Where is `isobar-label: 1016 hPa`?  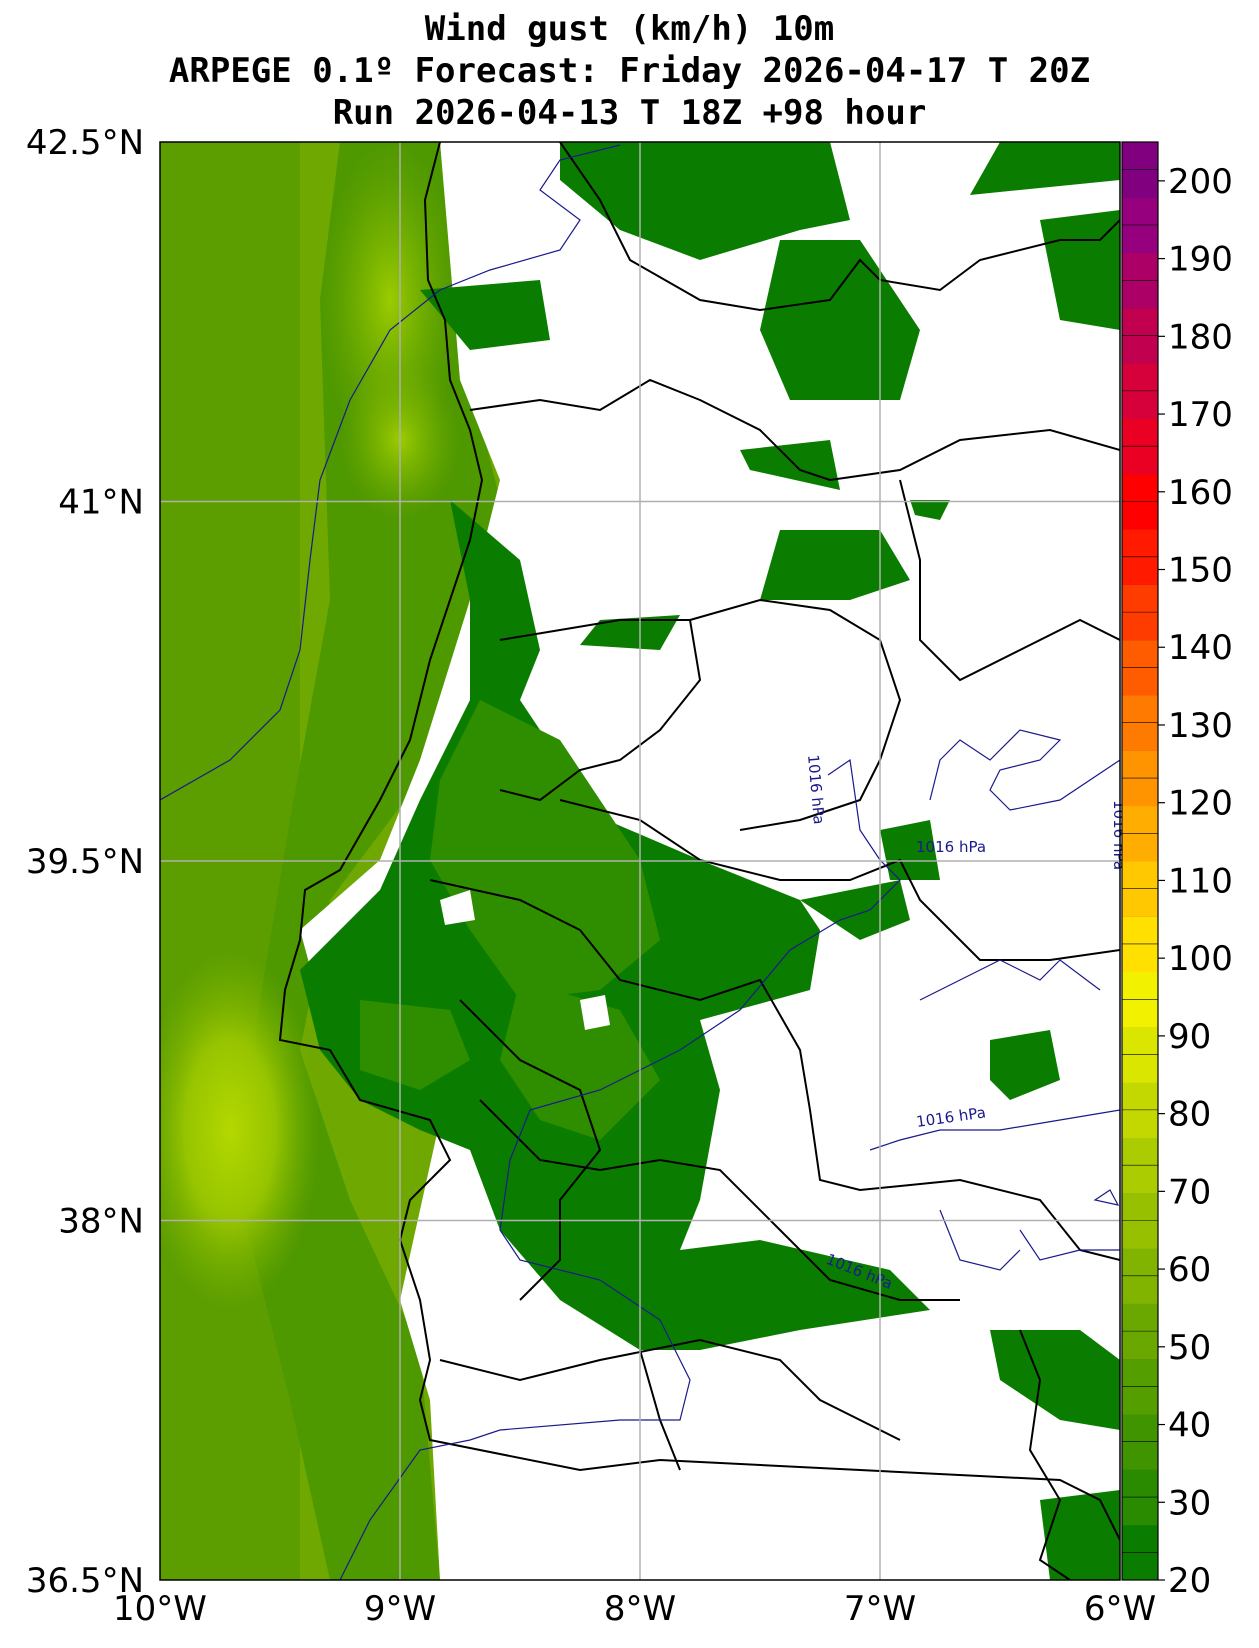 isobar-label: 1016 hPa is located at coordinates (951, 847).